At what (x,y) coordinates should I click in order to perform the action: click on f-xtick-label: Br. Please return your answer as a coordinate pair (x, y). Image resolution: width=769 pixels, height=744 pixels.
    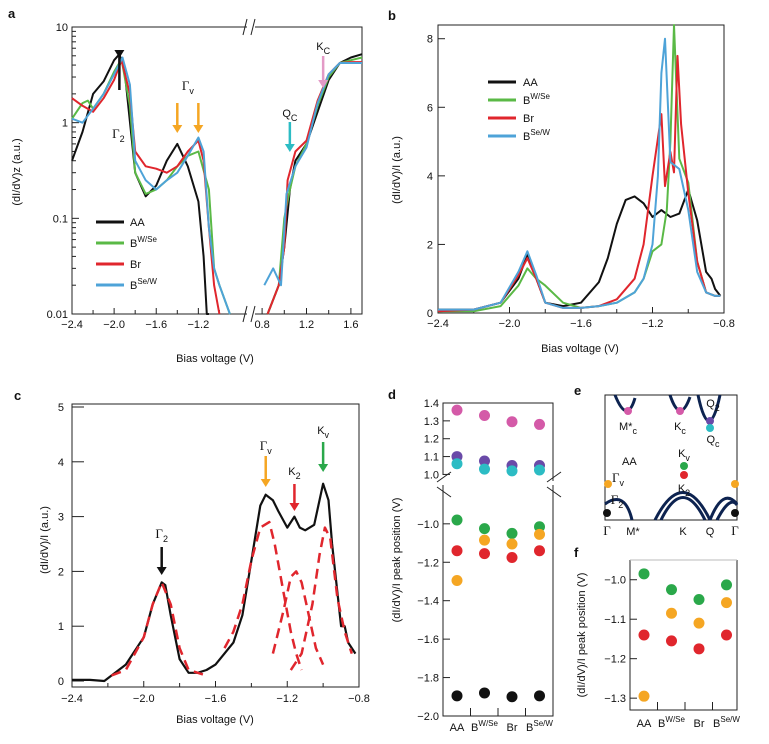
    Looking at the image, I should click on (699, 724).